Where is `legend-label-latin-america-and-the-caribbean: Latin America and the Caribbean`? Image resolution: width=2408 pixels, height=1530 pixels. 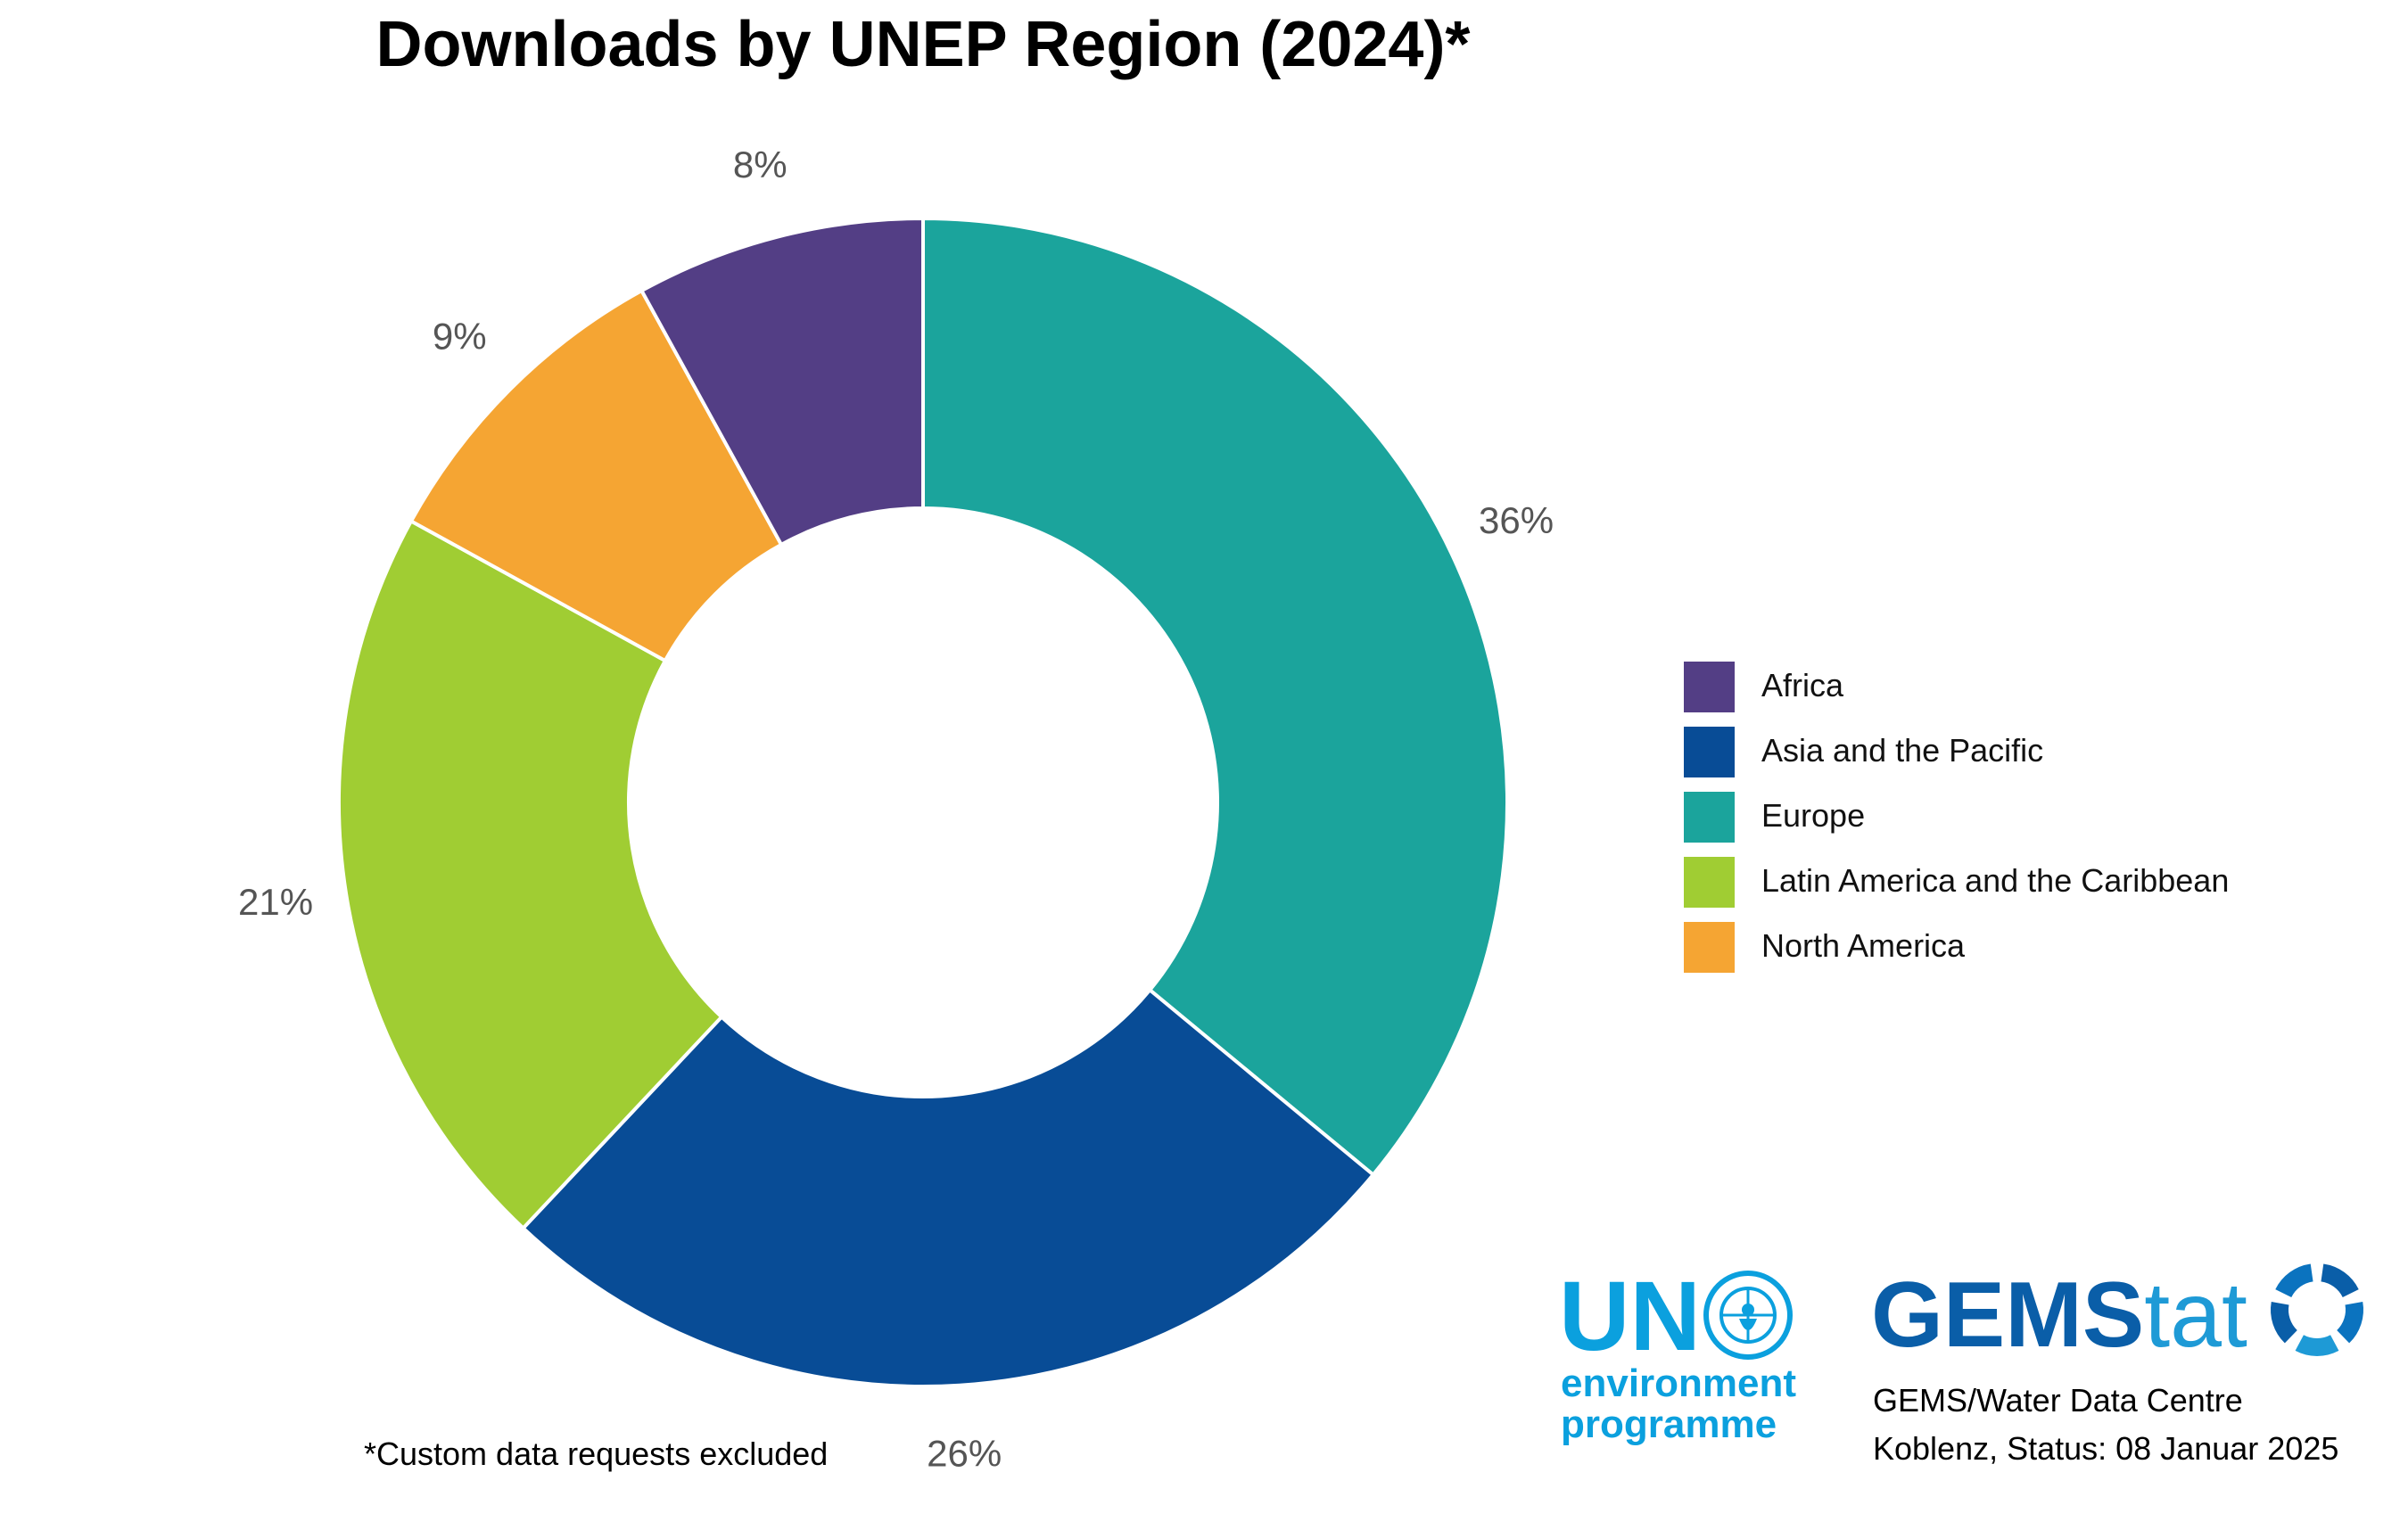 legend-label-latin-america-and-the-caribbean: Latin America and the Caribbean is located at coordinates (1995, 880).